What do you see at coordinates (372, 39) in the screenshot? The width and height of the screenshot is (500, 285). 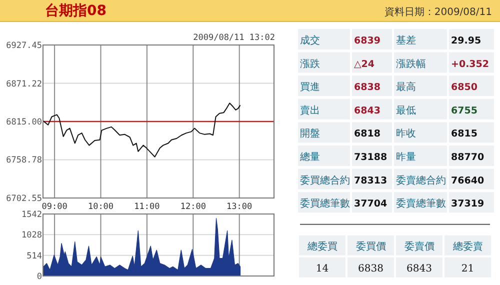 I see `table-cell: 6839` at bounding box center [372, 39].